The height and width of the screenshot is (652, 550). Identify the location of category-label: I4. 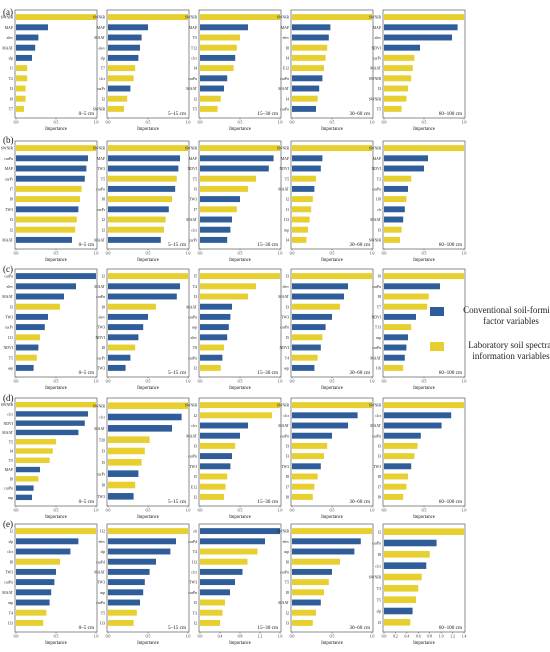
(287, 59).